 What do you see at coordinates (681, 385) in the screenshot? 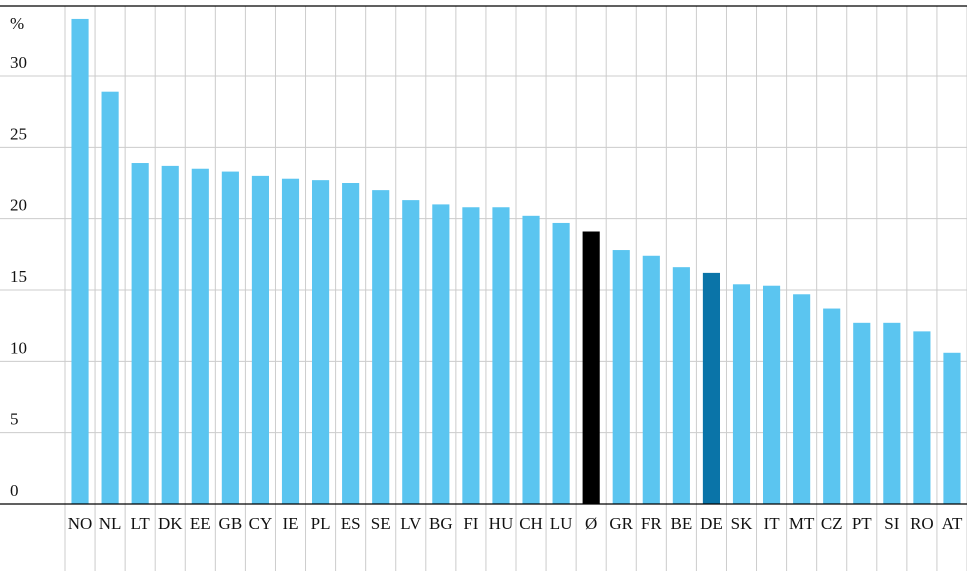
I see `bar-be` at bounding box center [681, 385].